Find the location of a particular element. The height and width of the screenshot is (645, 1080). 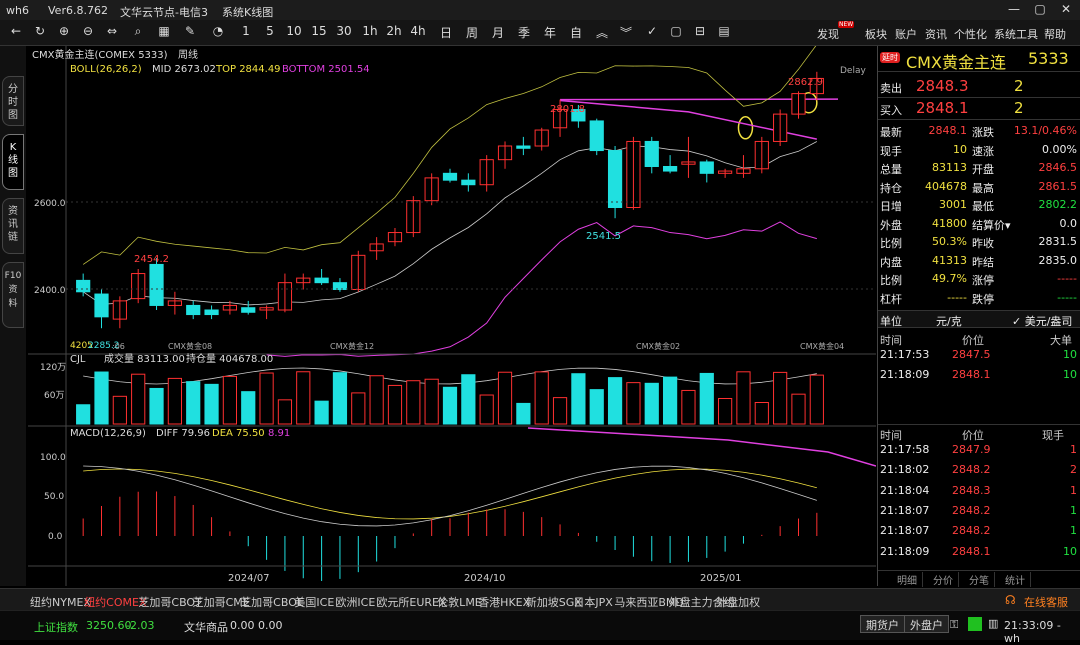

server-node: 文华云节点-电信3 is located at coordinates (164, 12).